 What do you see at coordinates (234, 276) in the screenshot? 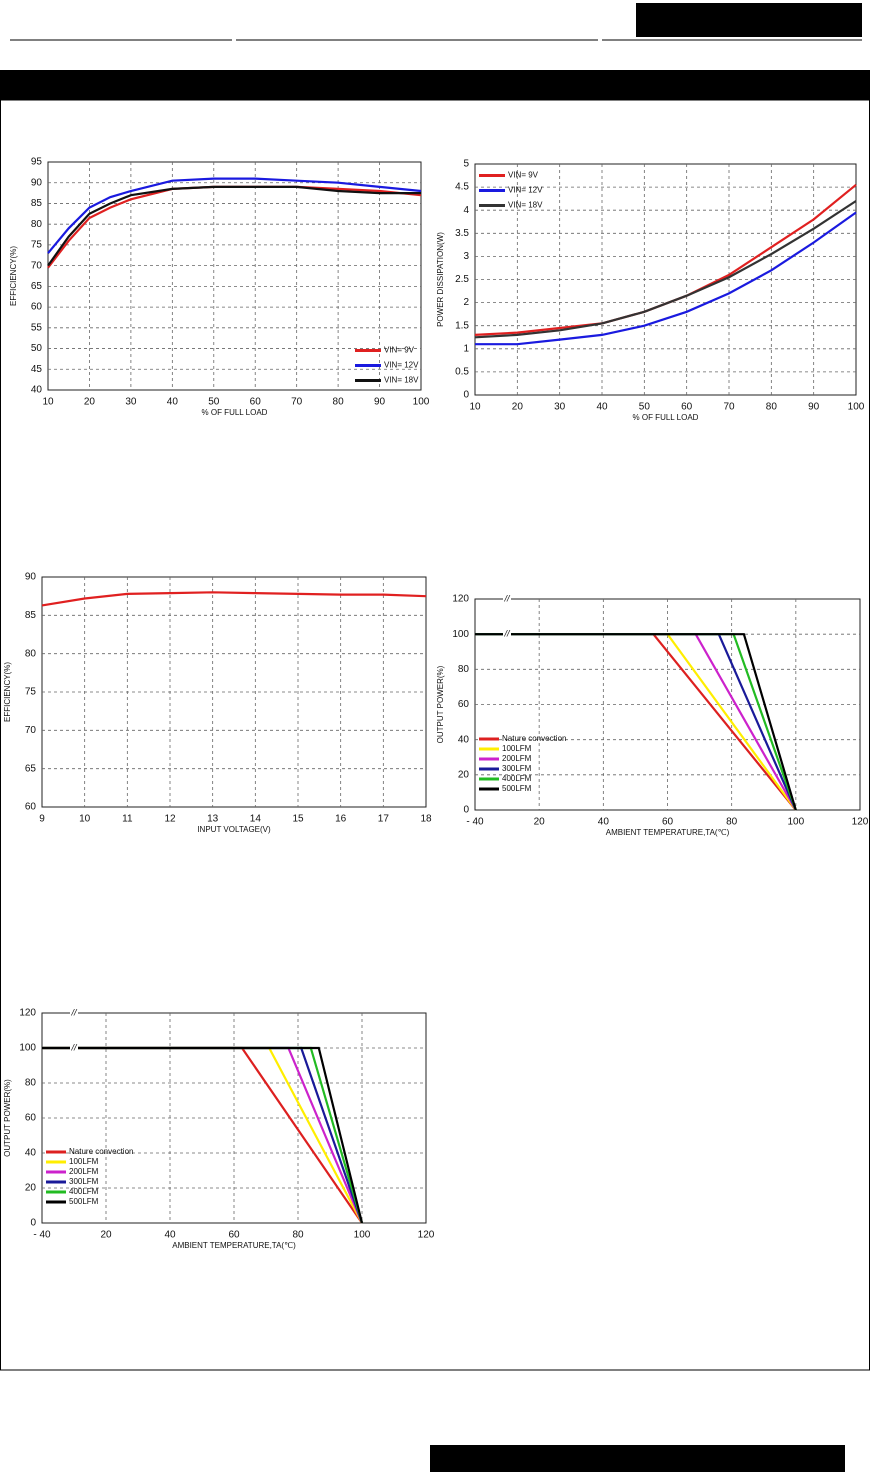
I see `plot-area` at bounding box center [234, 276].